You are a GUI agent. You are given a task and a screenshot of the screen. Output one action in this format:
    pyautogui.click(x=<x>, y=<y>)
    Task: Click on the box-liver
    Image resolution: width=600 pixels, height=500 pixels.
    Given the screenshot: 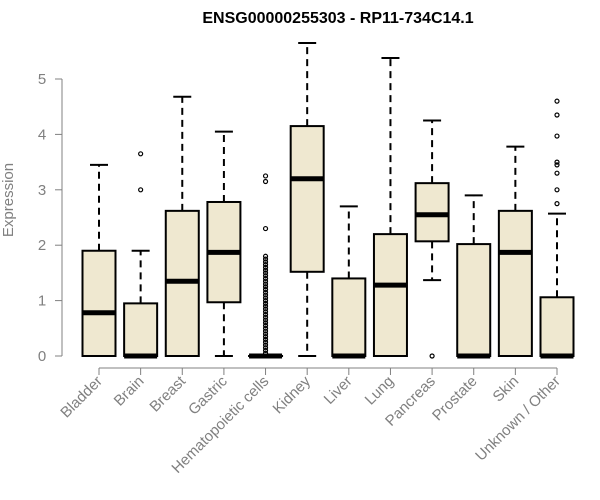 What is the action you would take?
    pyautogui.click(x=349, y=282)
    